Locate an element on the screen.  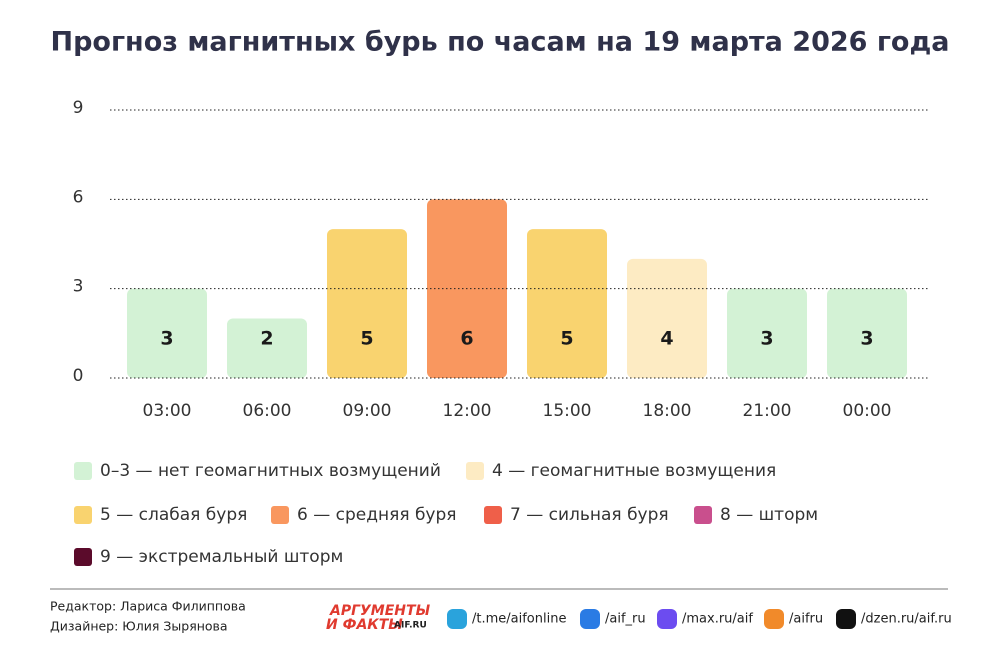
logo-text: AIF.RU is located at coordinates (410, 626).